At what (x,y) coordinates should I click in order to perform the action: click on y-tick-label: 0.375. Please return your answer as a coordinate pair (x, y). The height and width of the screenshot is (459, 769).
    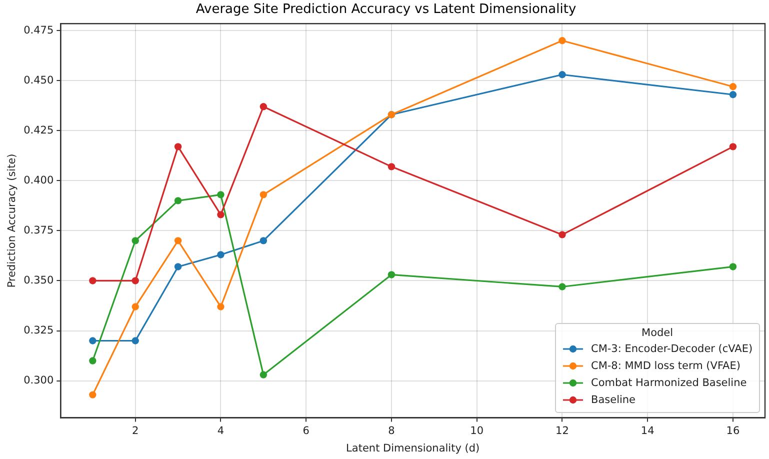
    Looking at the image, I should click on (39, 230).